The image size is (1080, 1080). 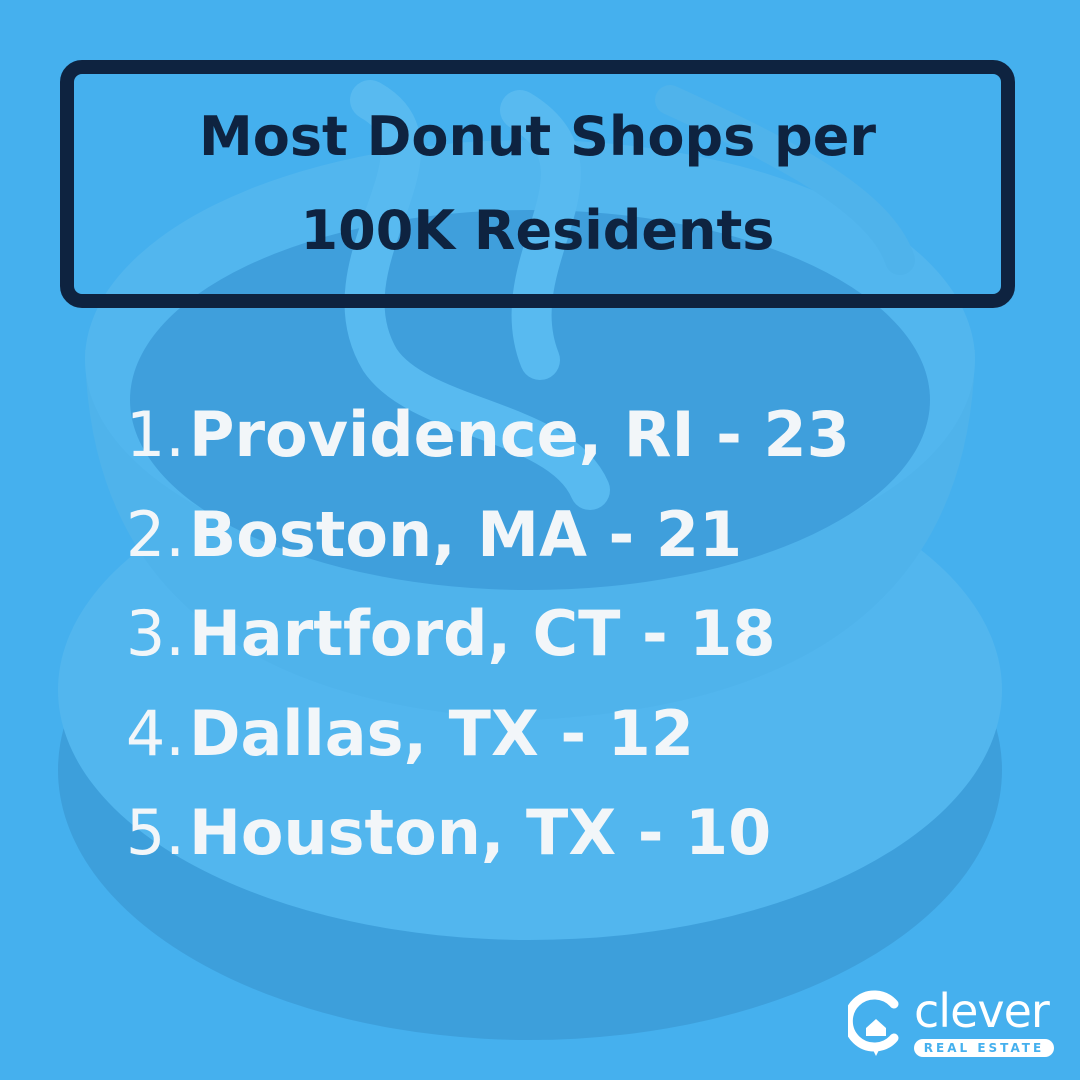 I want to click on rank-number: 5., so click(x=155, y=832).